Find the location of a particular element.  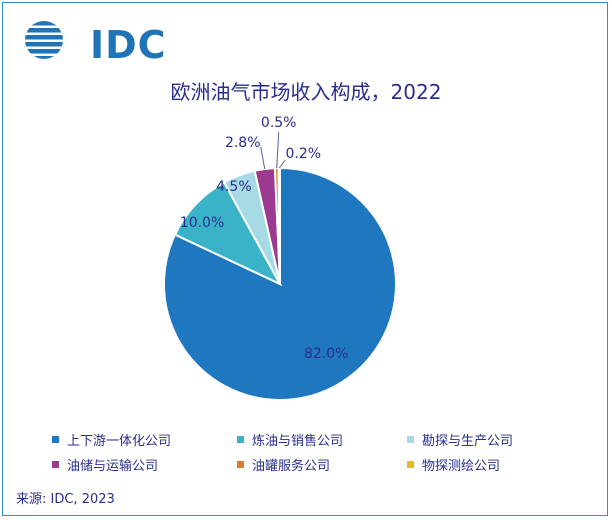

leader-survey is located at coordinates (282, 164).